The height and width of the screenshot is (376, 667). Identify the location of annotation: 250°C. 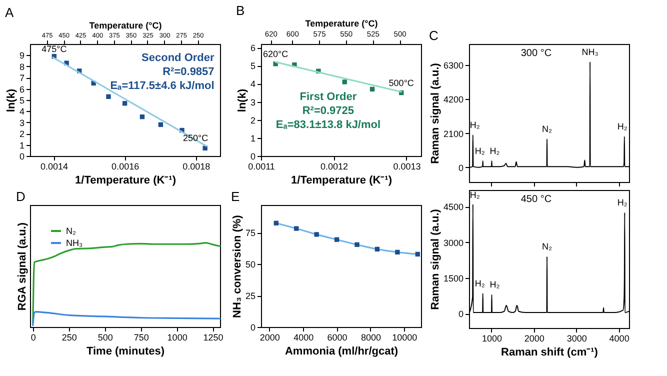
(195, 138).